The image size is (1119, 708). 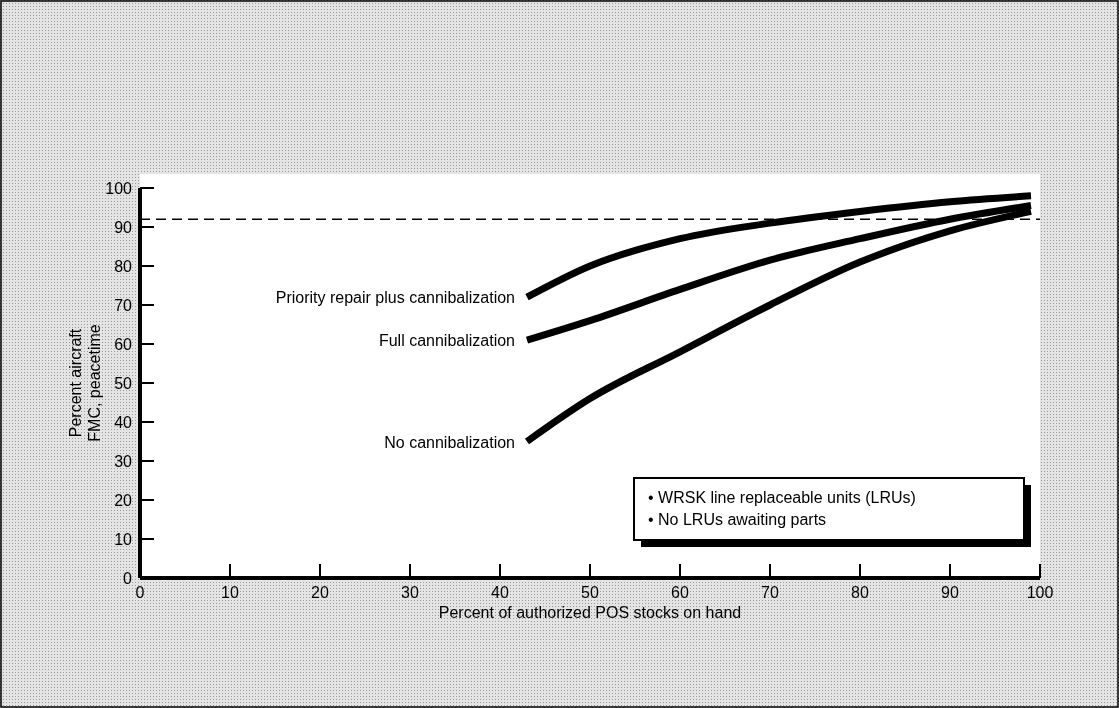 I want to click on x-tick-label: 80, so click(x=860, y=592).